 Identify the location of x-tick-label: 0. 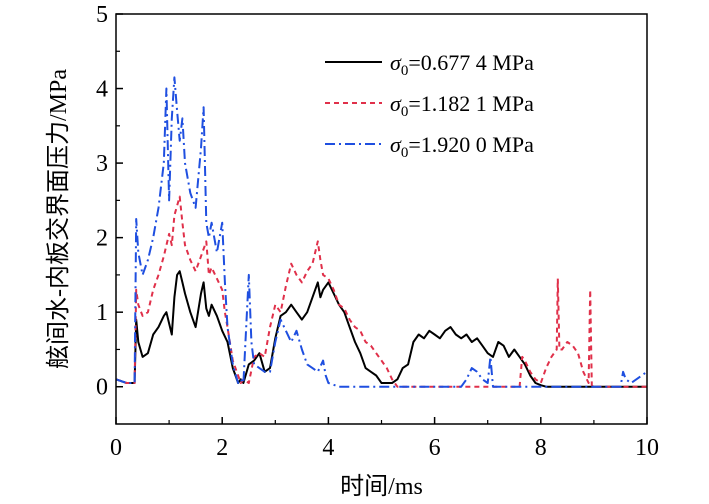
(116, 448).